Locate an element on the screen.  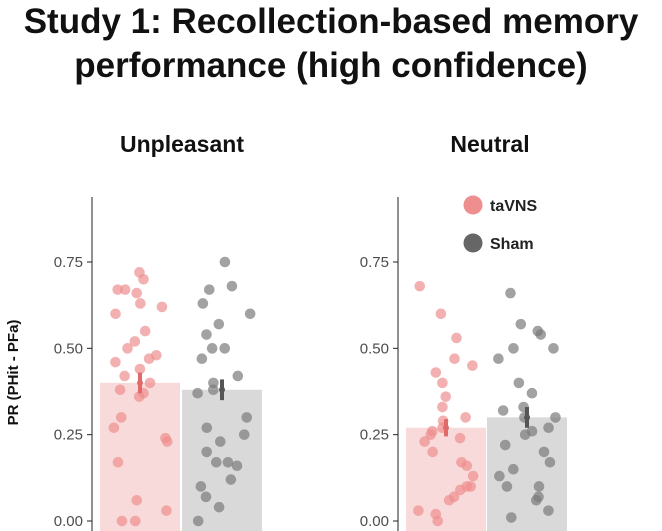
panel-title: Neutral is located at coordinates (489, 144).